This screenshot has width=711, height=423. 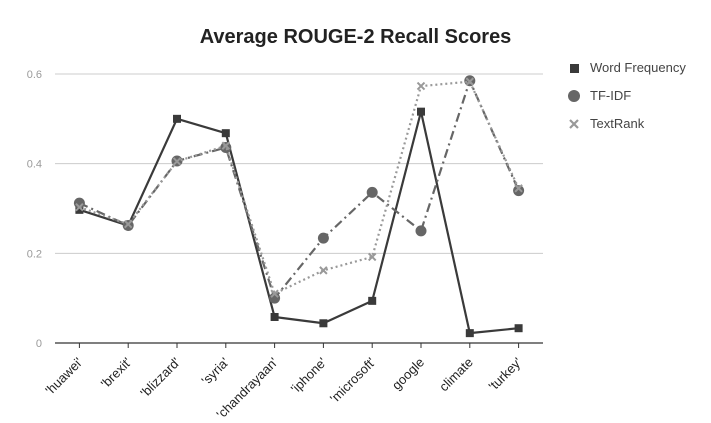 I want to click on chart-title: Average ROUGE-2 Recall Scores, so click(x=355, y=37).